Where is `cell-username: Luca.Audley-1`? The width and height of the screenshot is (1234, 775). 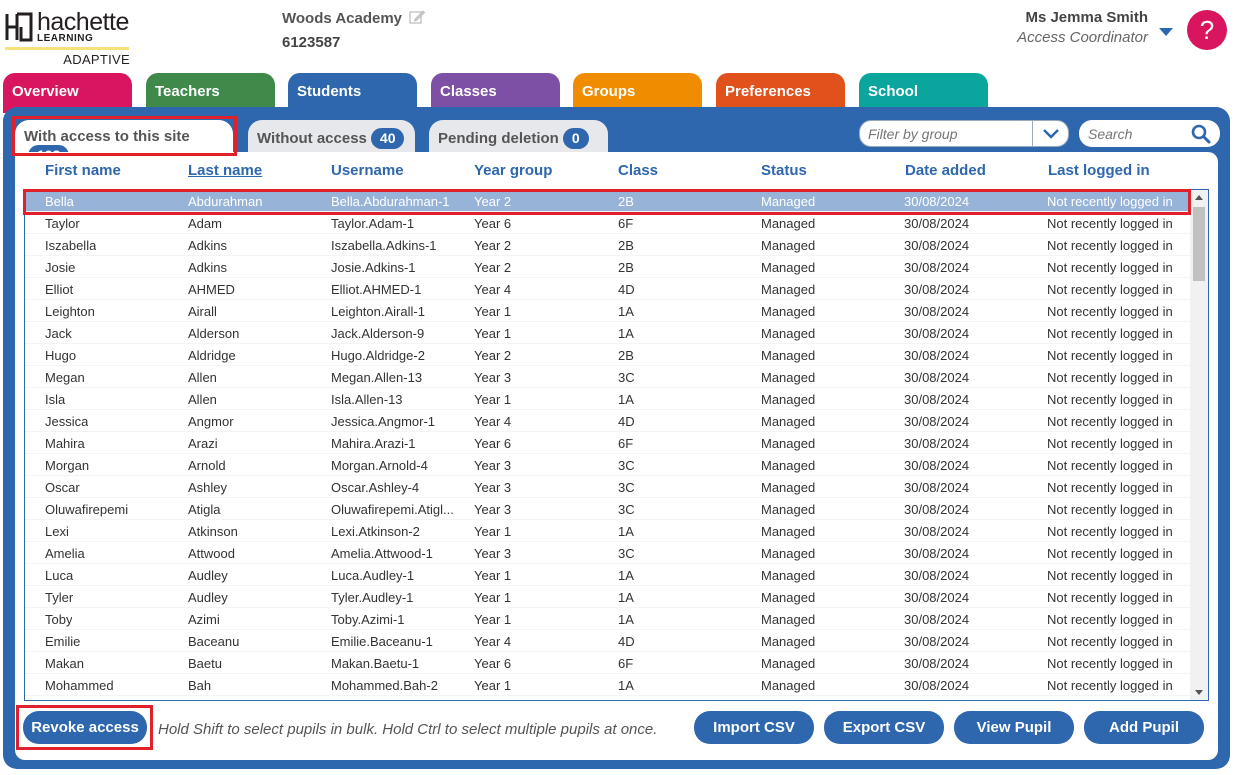 cell-username: Luca.Audley-1 is located at coordinates (373, 575).